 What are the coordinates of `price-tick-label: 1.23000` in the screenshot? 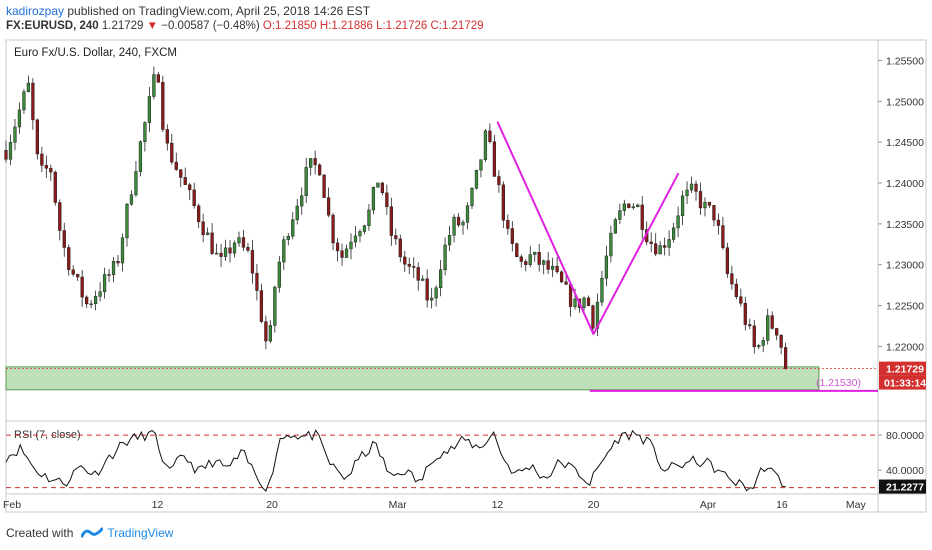 It's located at (905, 266).